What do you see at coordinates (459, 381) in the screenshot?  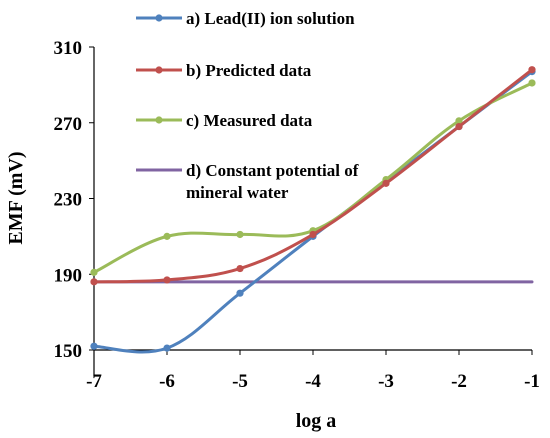 I see `x-tick-label: -2` at bounding box center [459, 381].